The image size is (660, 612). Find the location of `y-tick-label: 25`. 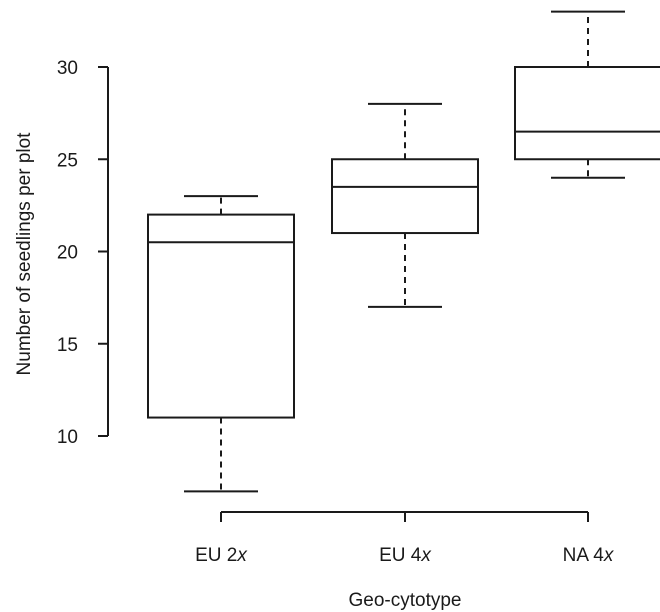

y-tick-label: 25 is located at coordinates (67, 160).